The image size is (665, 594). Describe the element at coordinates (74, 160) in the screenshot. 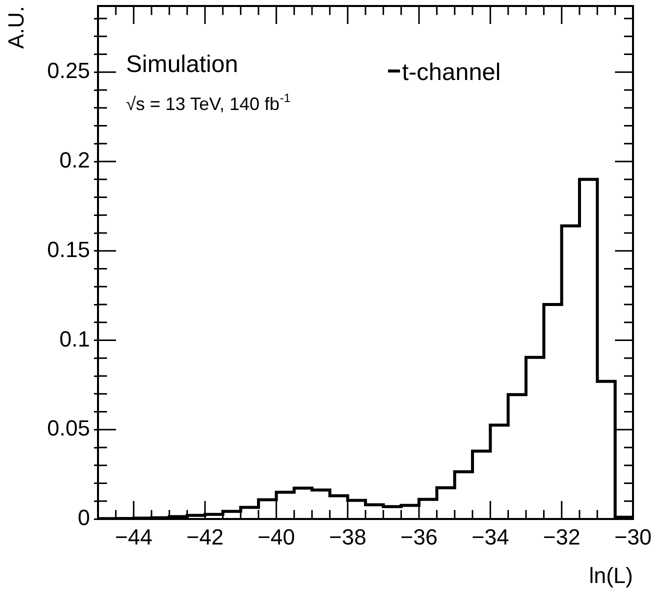

I see `y-tick-label: 0.2` at that location.